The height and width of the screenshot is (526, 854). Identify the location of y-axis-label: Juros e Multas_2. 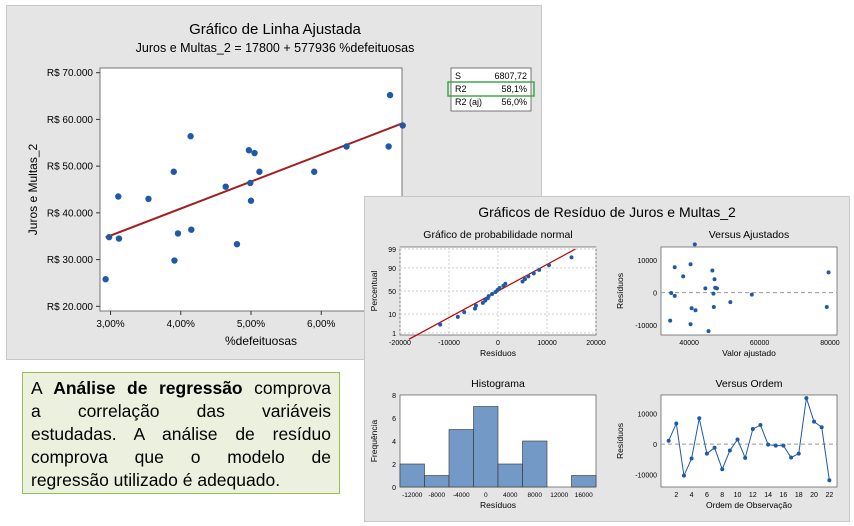
(33, 189).